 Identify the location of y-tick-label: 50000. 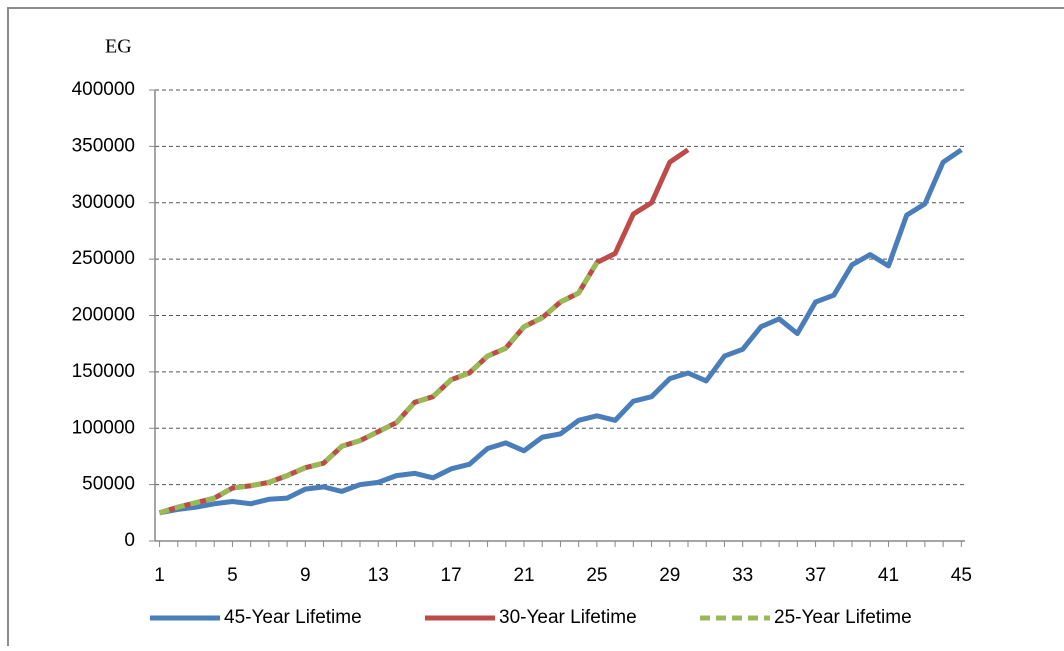
(108, 484).